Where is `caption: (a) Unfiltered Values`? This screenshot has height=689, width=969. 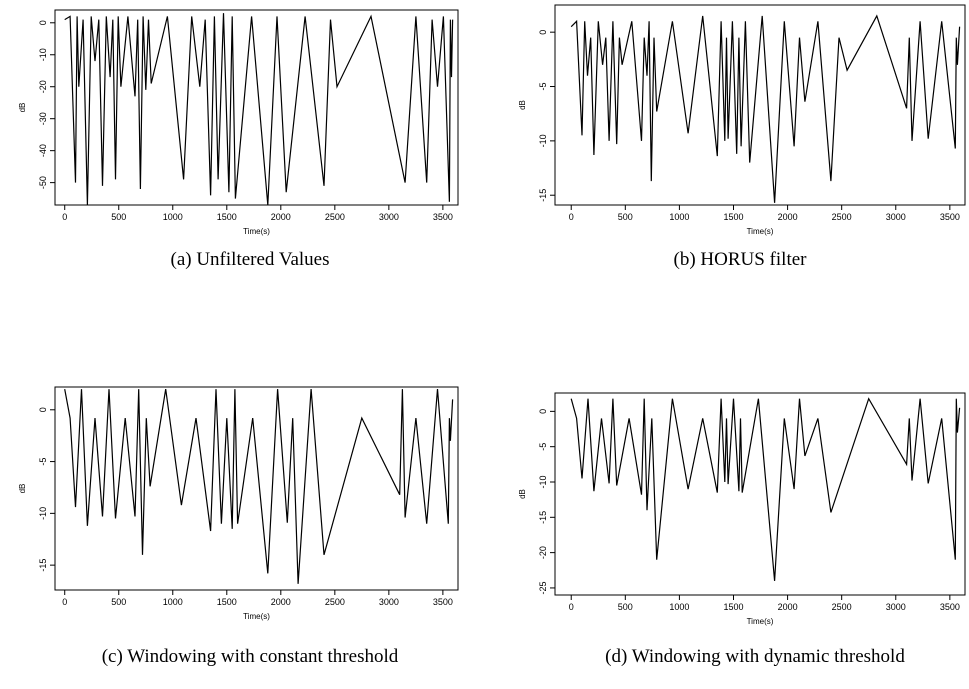
caption: (a) Unfiltered Values is located at coordinates (250, 259).